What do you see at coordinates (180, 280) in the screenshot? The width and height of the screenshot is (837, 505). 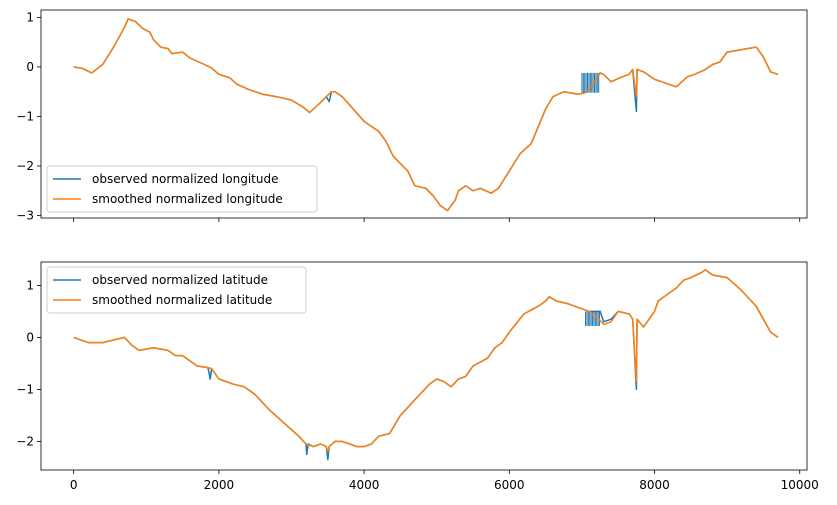 I see `legend-label: observed normalized latitude` at bounding box center [180, 280].